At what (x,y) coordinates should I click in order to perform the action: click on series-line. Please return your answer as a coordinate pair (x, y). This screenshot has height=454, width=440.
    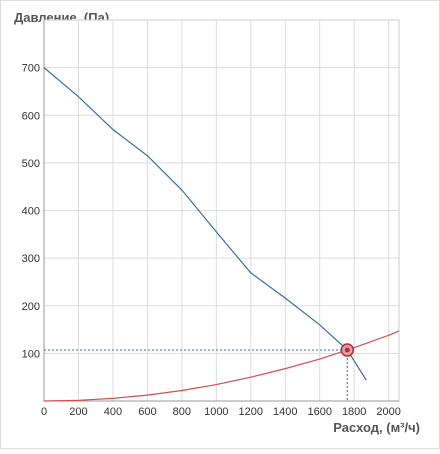
    Looking at the image, I should click on (221, 366).